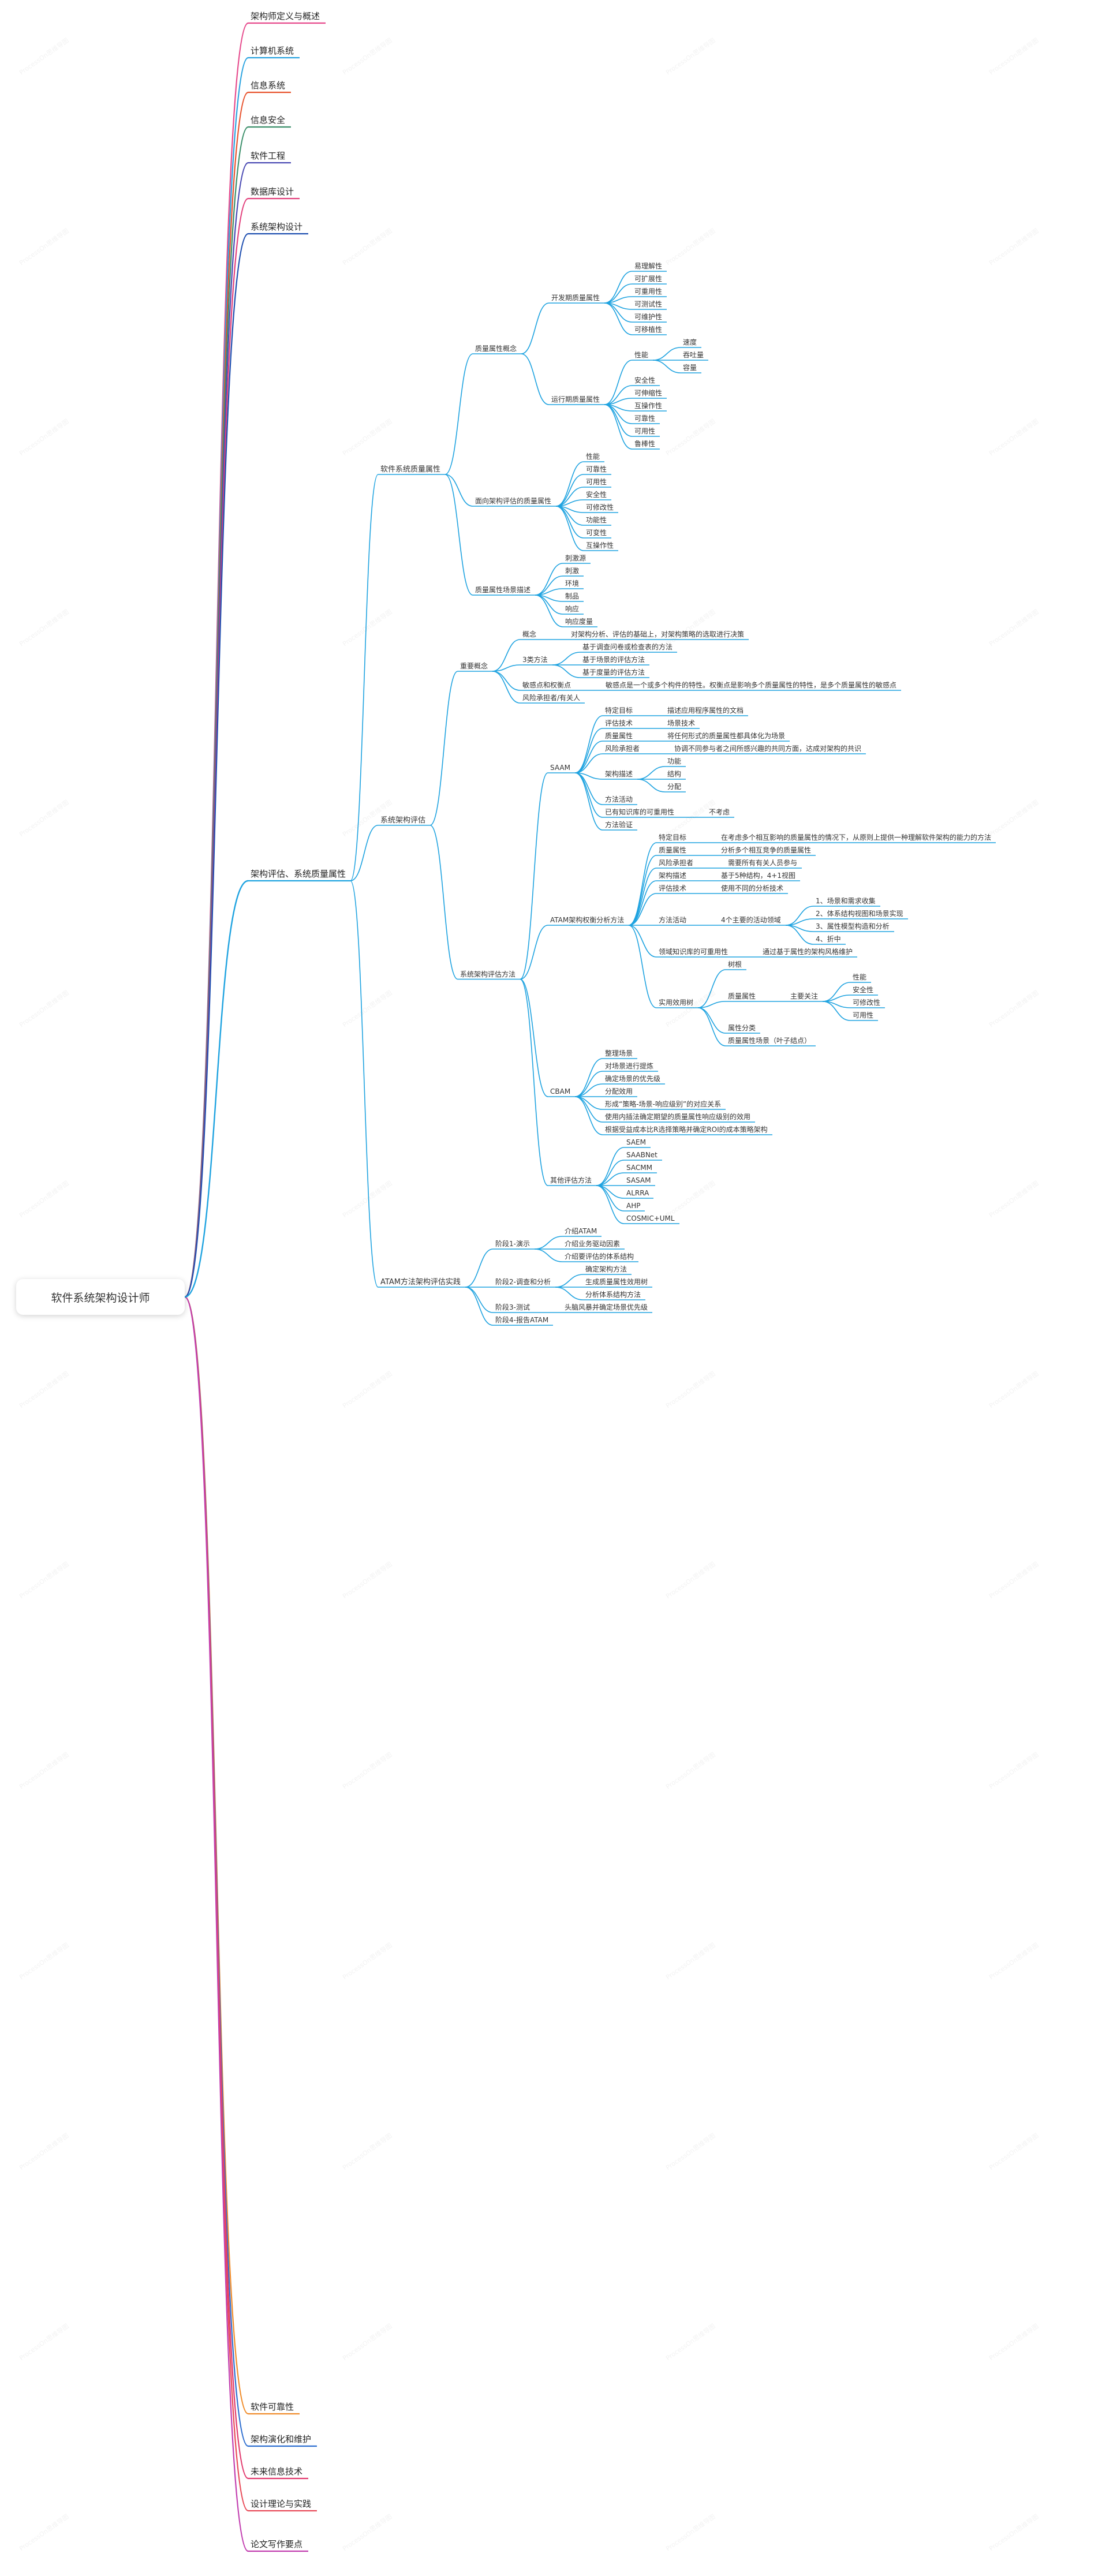 Image resolution: width=1117 pixels, height=2576 pixels. What do you see at coordinates (642, 1155) in the screenshot?
I see `mindmap-node: SAABNet` at bounding box center [642, 1155].